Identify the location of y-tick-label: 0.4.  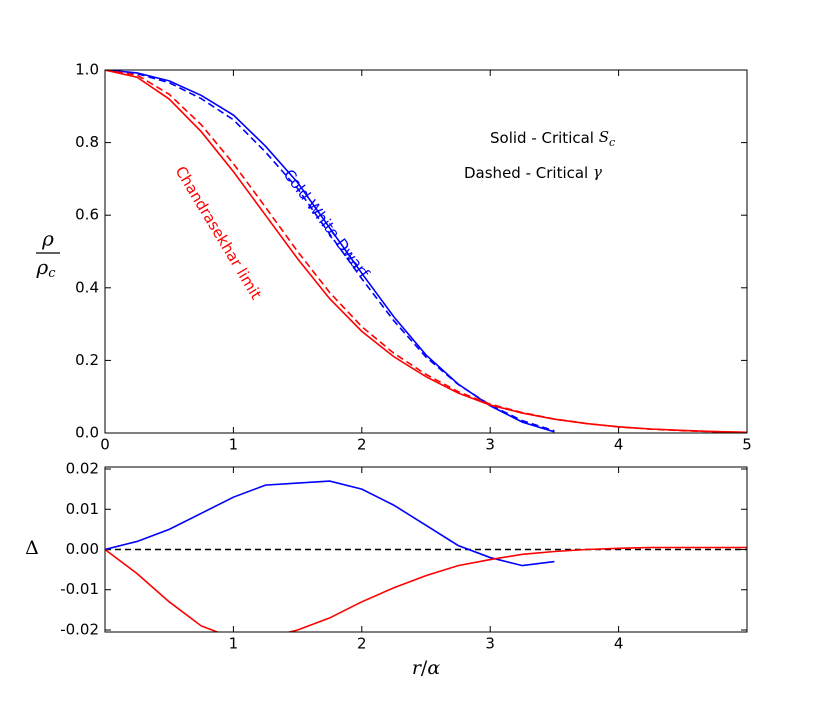
(87, 287).